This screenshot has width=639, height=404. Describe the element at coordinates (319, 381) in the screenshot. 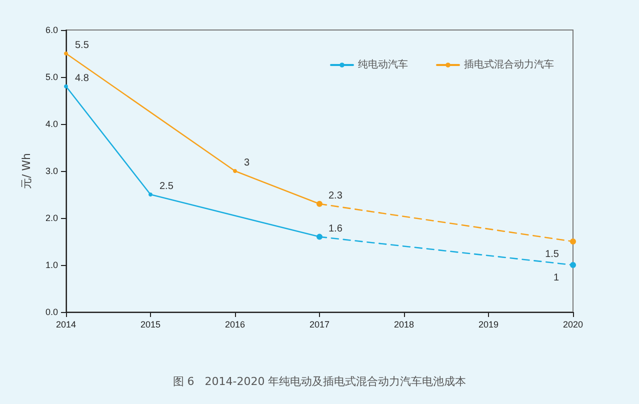

I see `text: 图 6 2014-2020 年纯电动及插电式混合动力汽车电池成本` at that location.